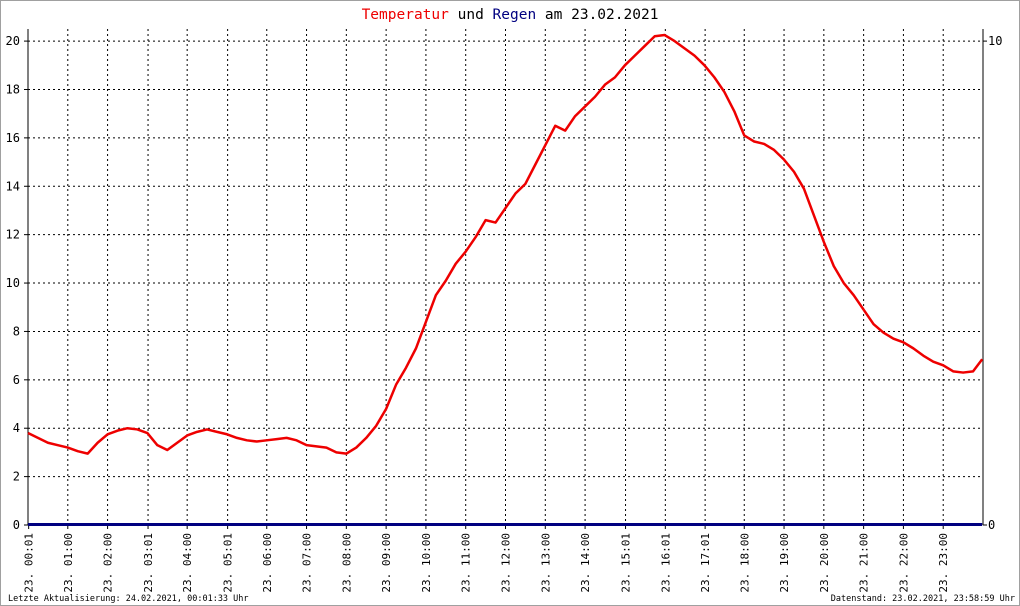 This screenshot has width=1020, height=606. What do you see at coordinates (406, 15) in the screenshot?
I see `title-temperatur: Temperatur` at bounding box center [406, 15].